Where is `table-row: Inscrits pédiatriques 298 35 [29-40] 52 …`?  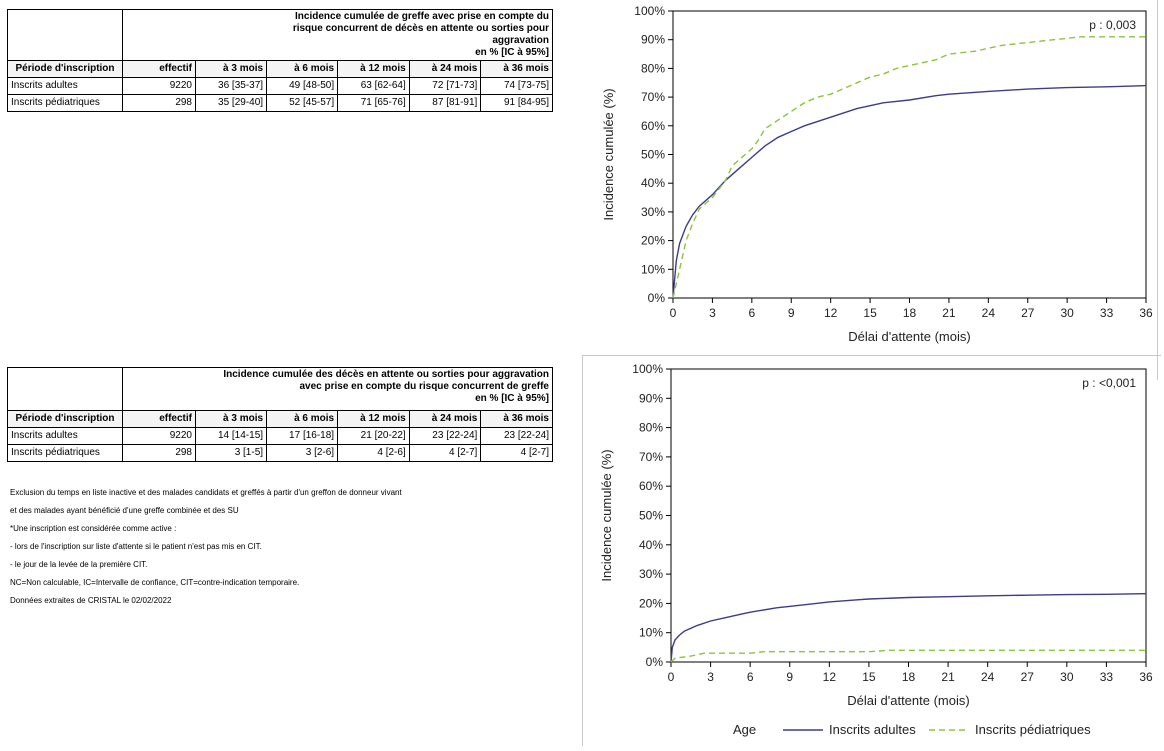
table-row: Inscrits pédiatriques 298 35 [29-40] 52 … is located at coordinates (280, 103).